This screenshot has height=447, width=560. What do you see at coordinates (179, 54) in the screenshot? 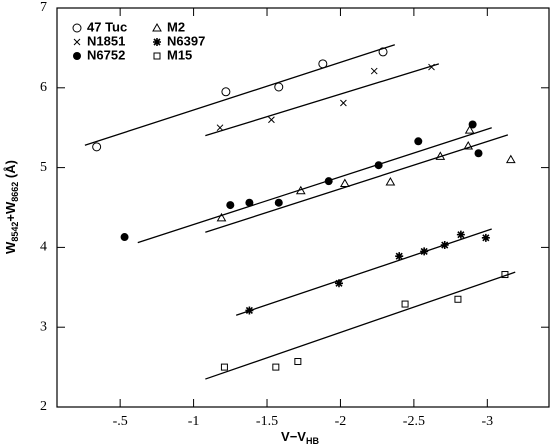
I see `legend-label: M15` at bounding box center [179, 54].